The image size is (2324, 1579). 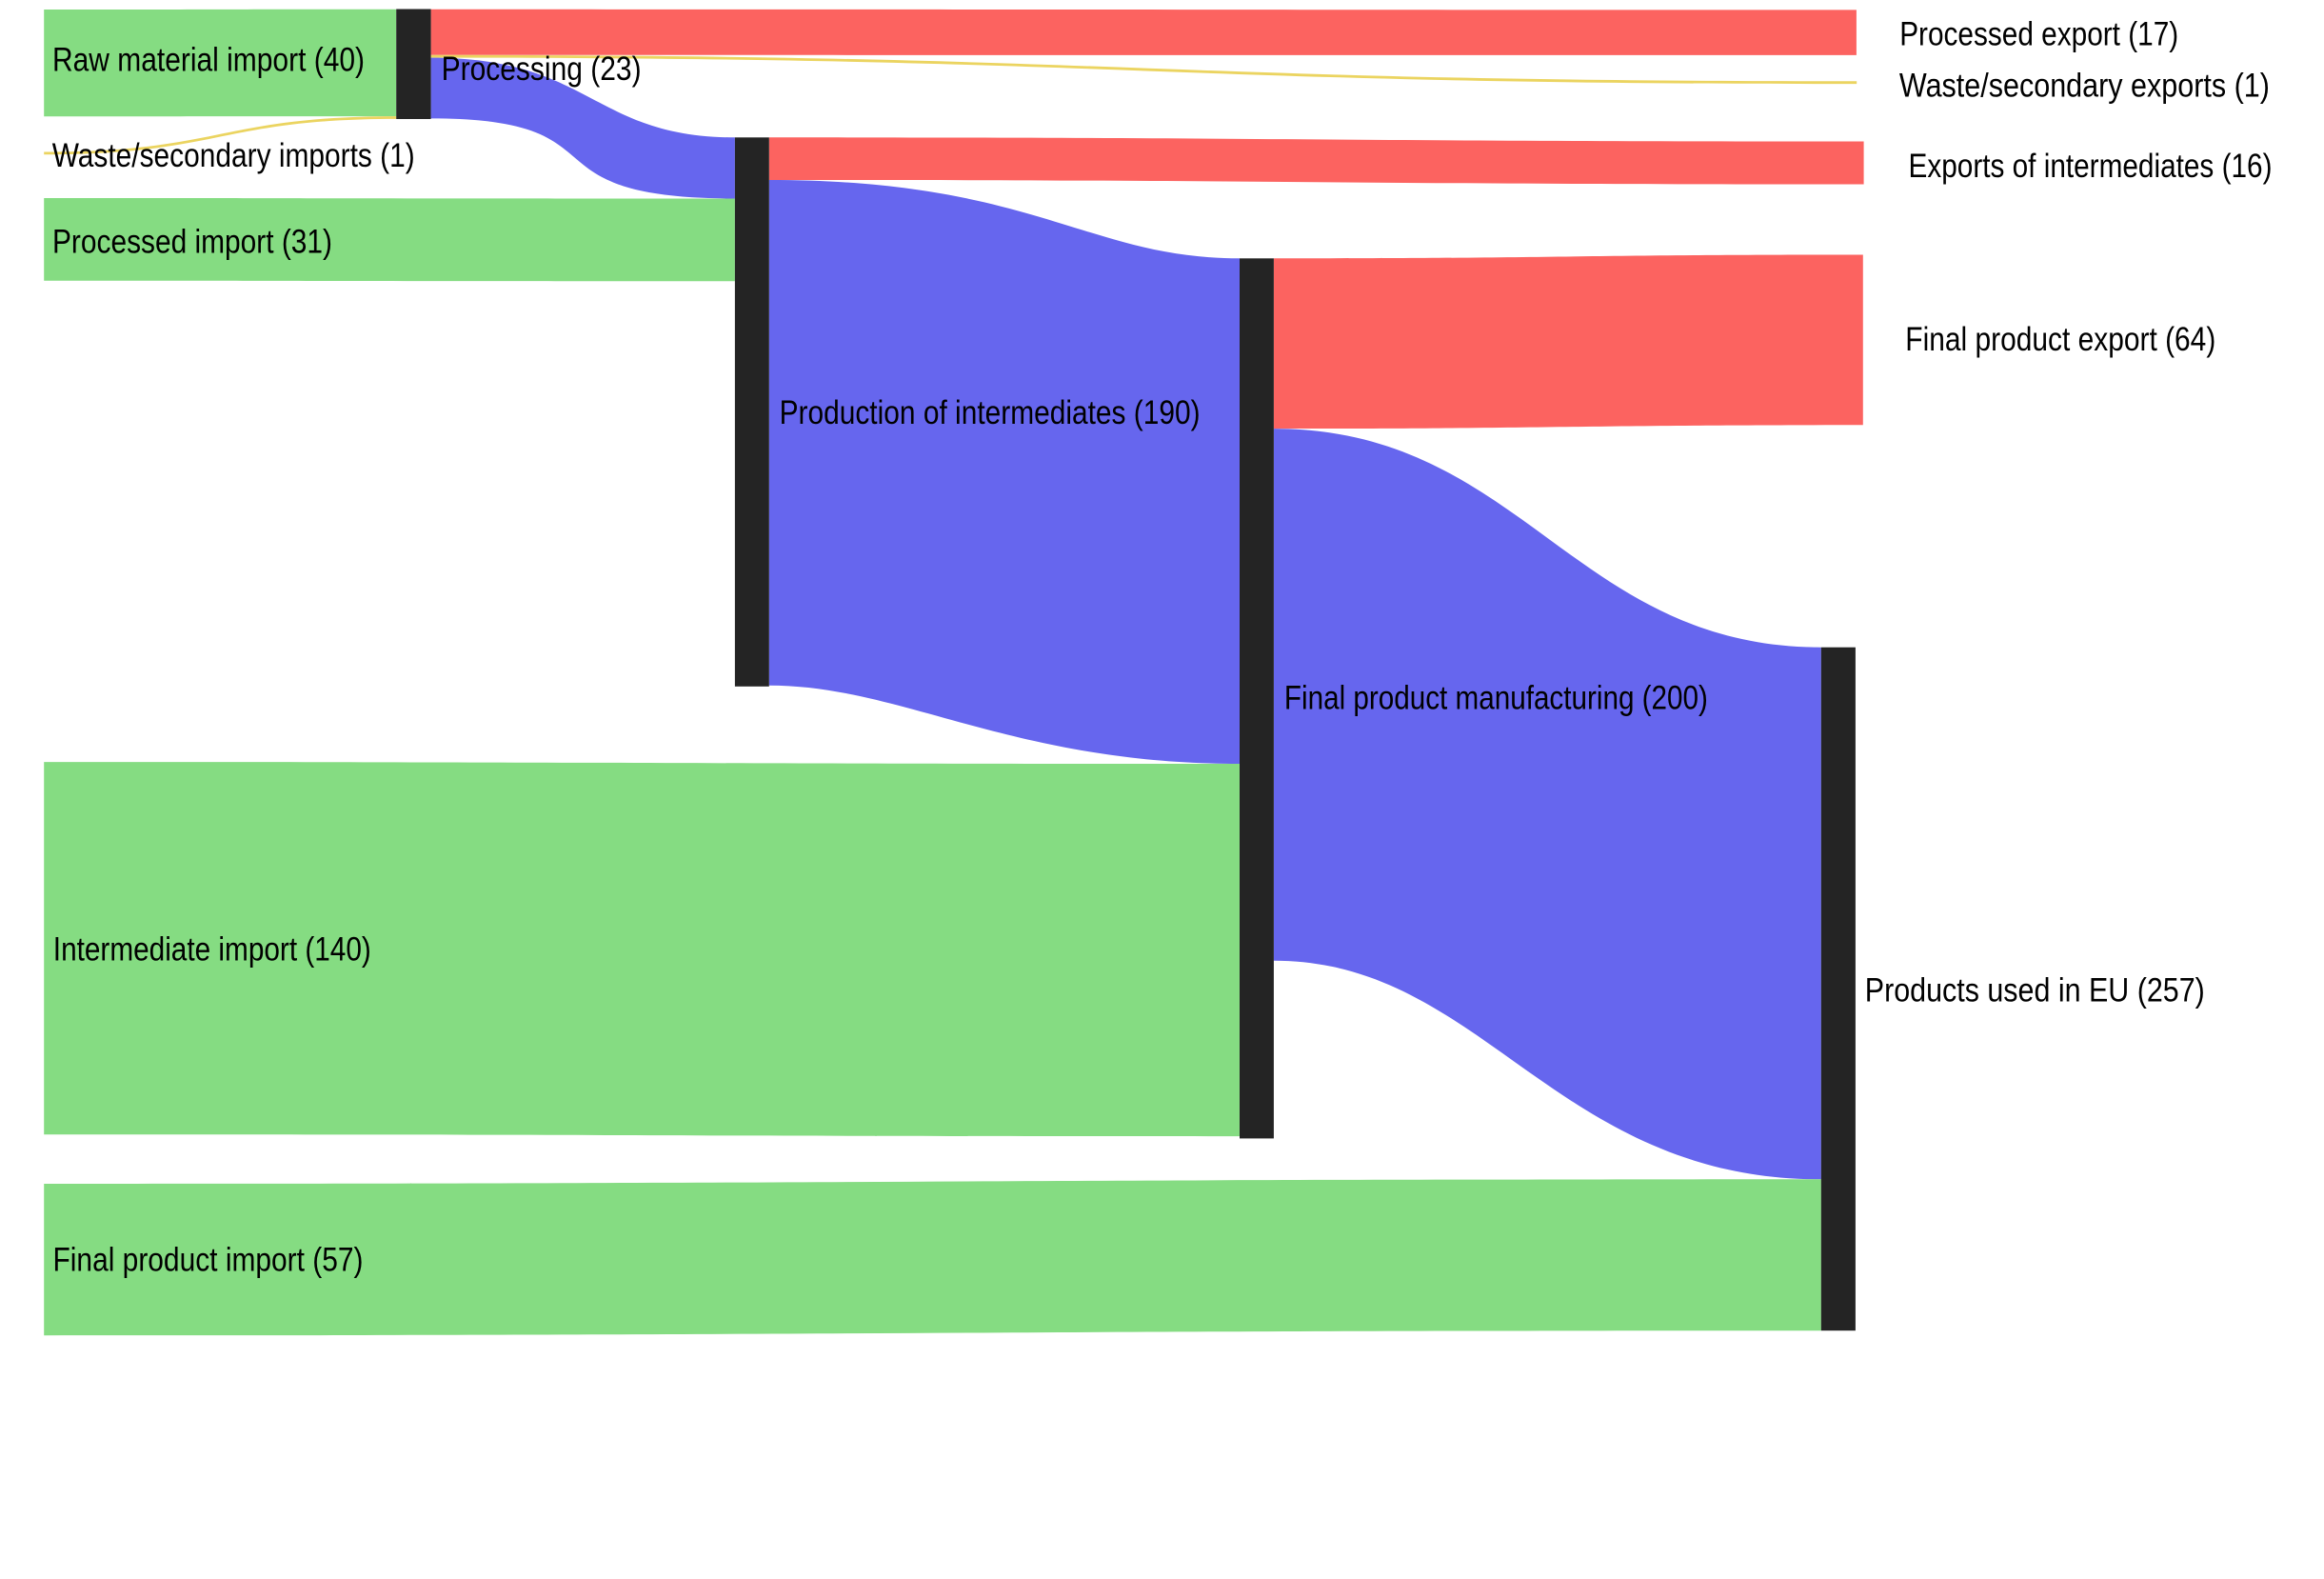 I want to click on svg-text:Final product manufacturing (2: Final product manufacturing (200), so click(x=1496, y=698).